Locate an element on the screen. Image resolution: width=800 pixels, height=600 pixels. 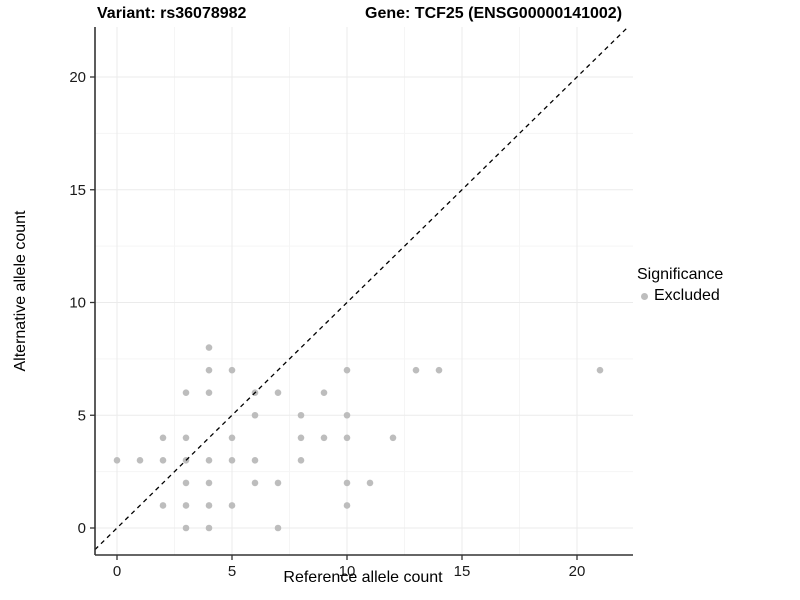
x-axis-title: Reference allele count is located at coordinates (363, 577).